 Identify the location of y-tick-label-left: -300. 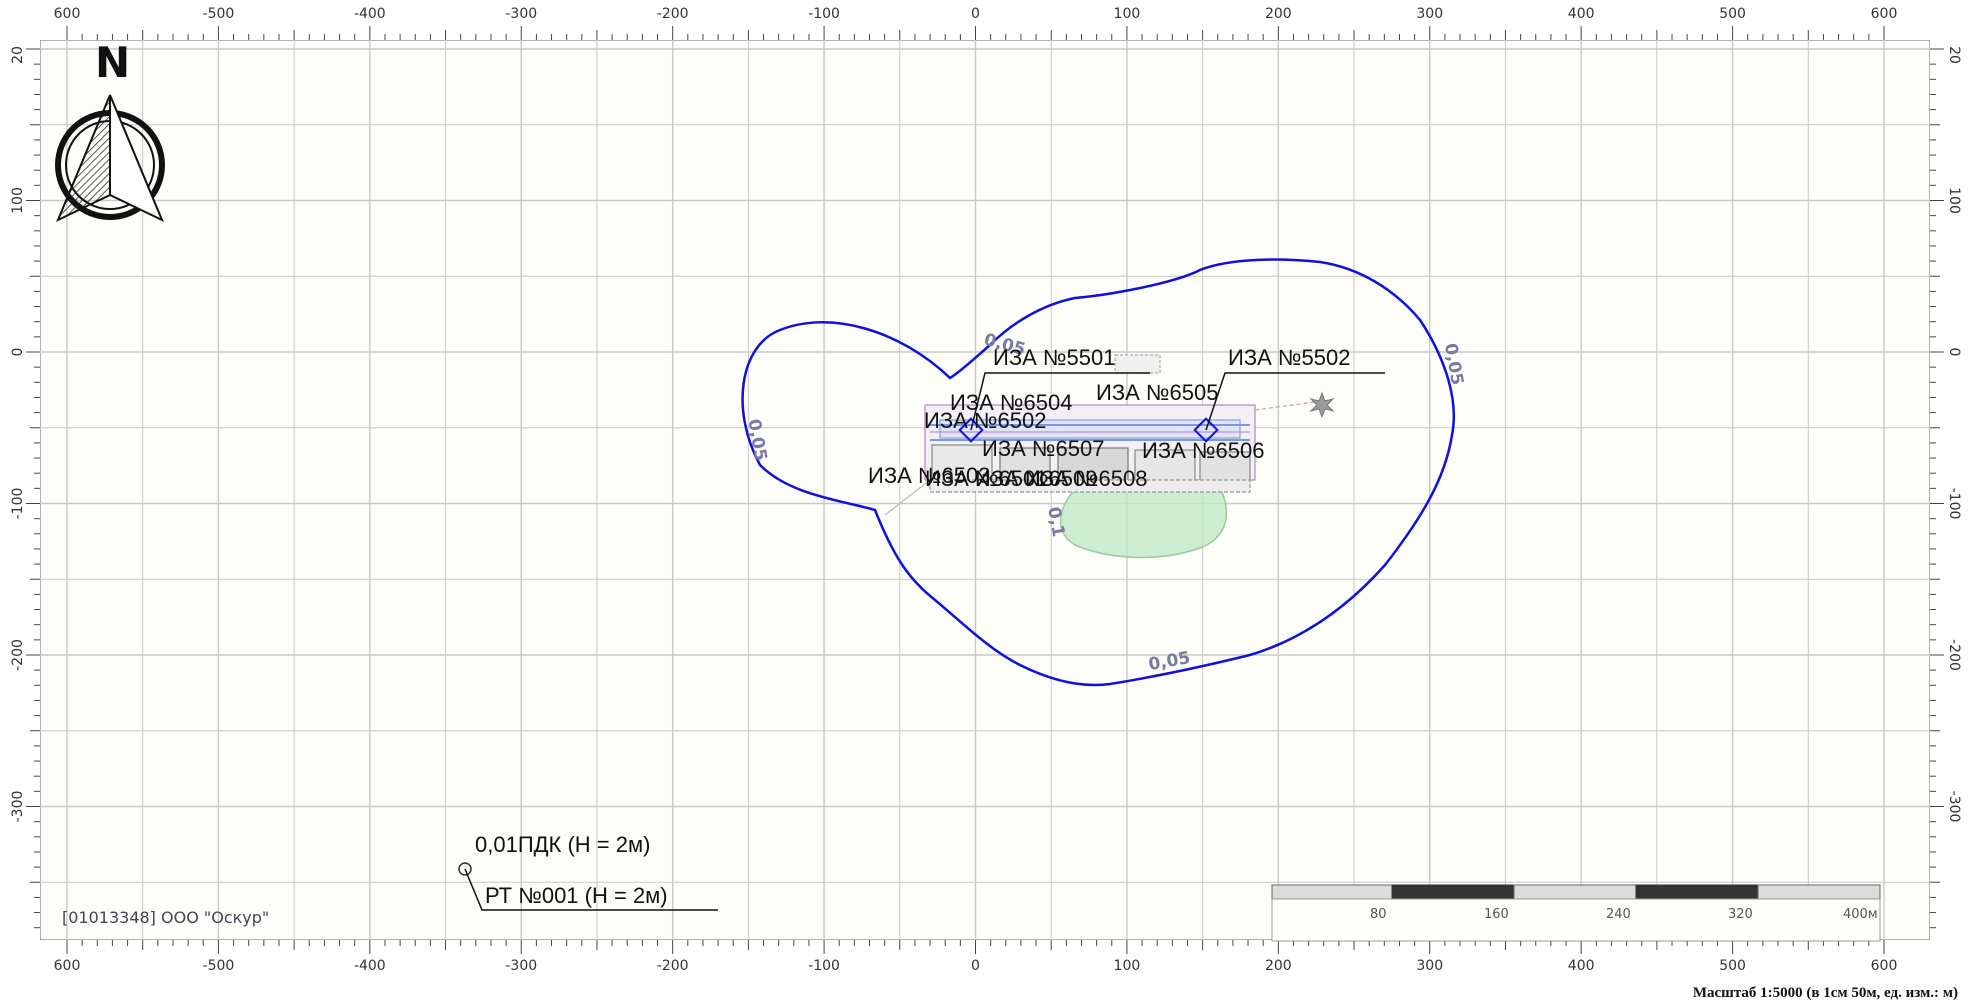
(18, 807).